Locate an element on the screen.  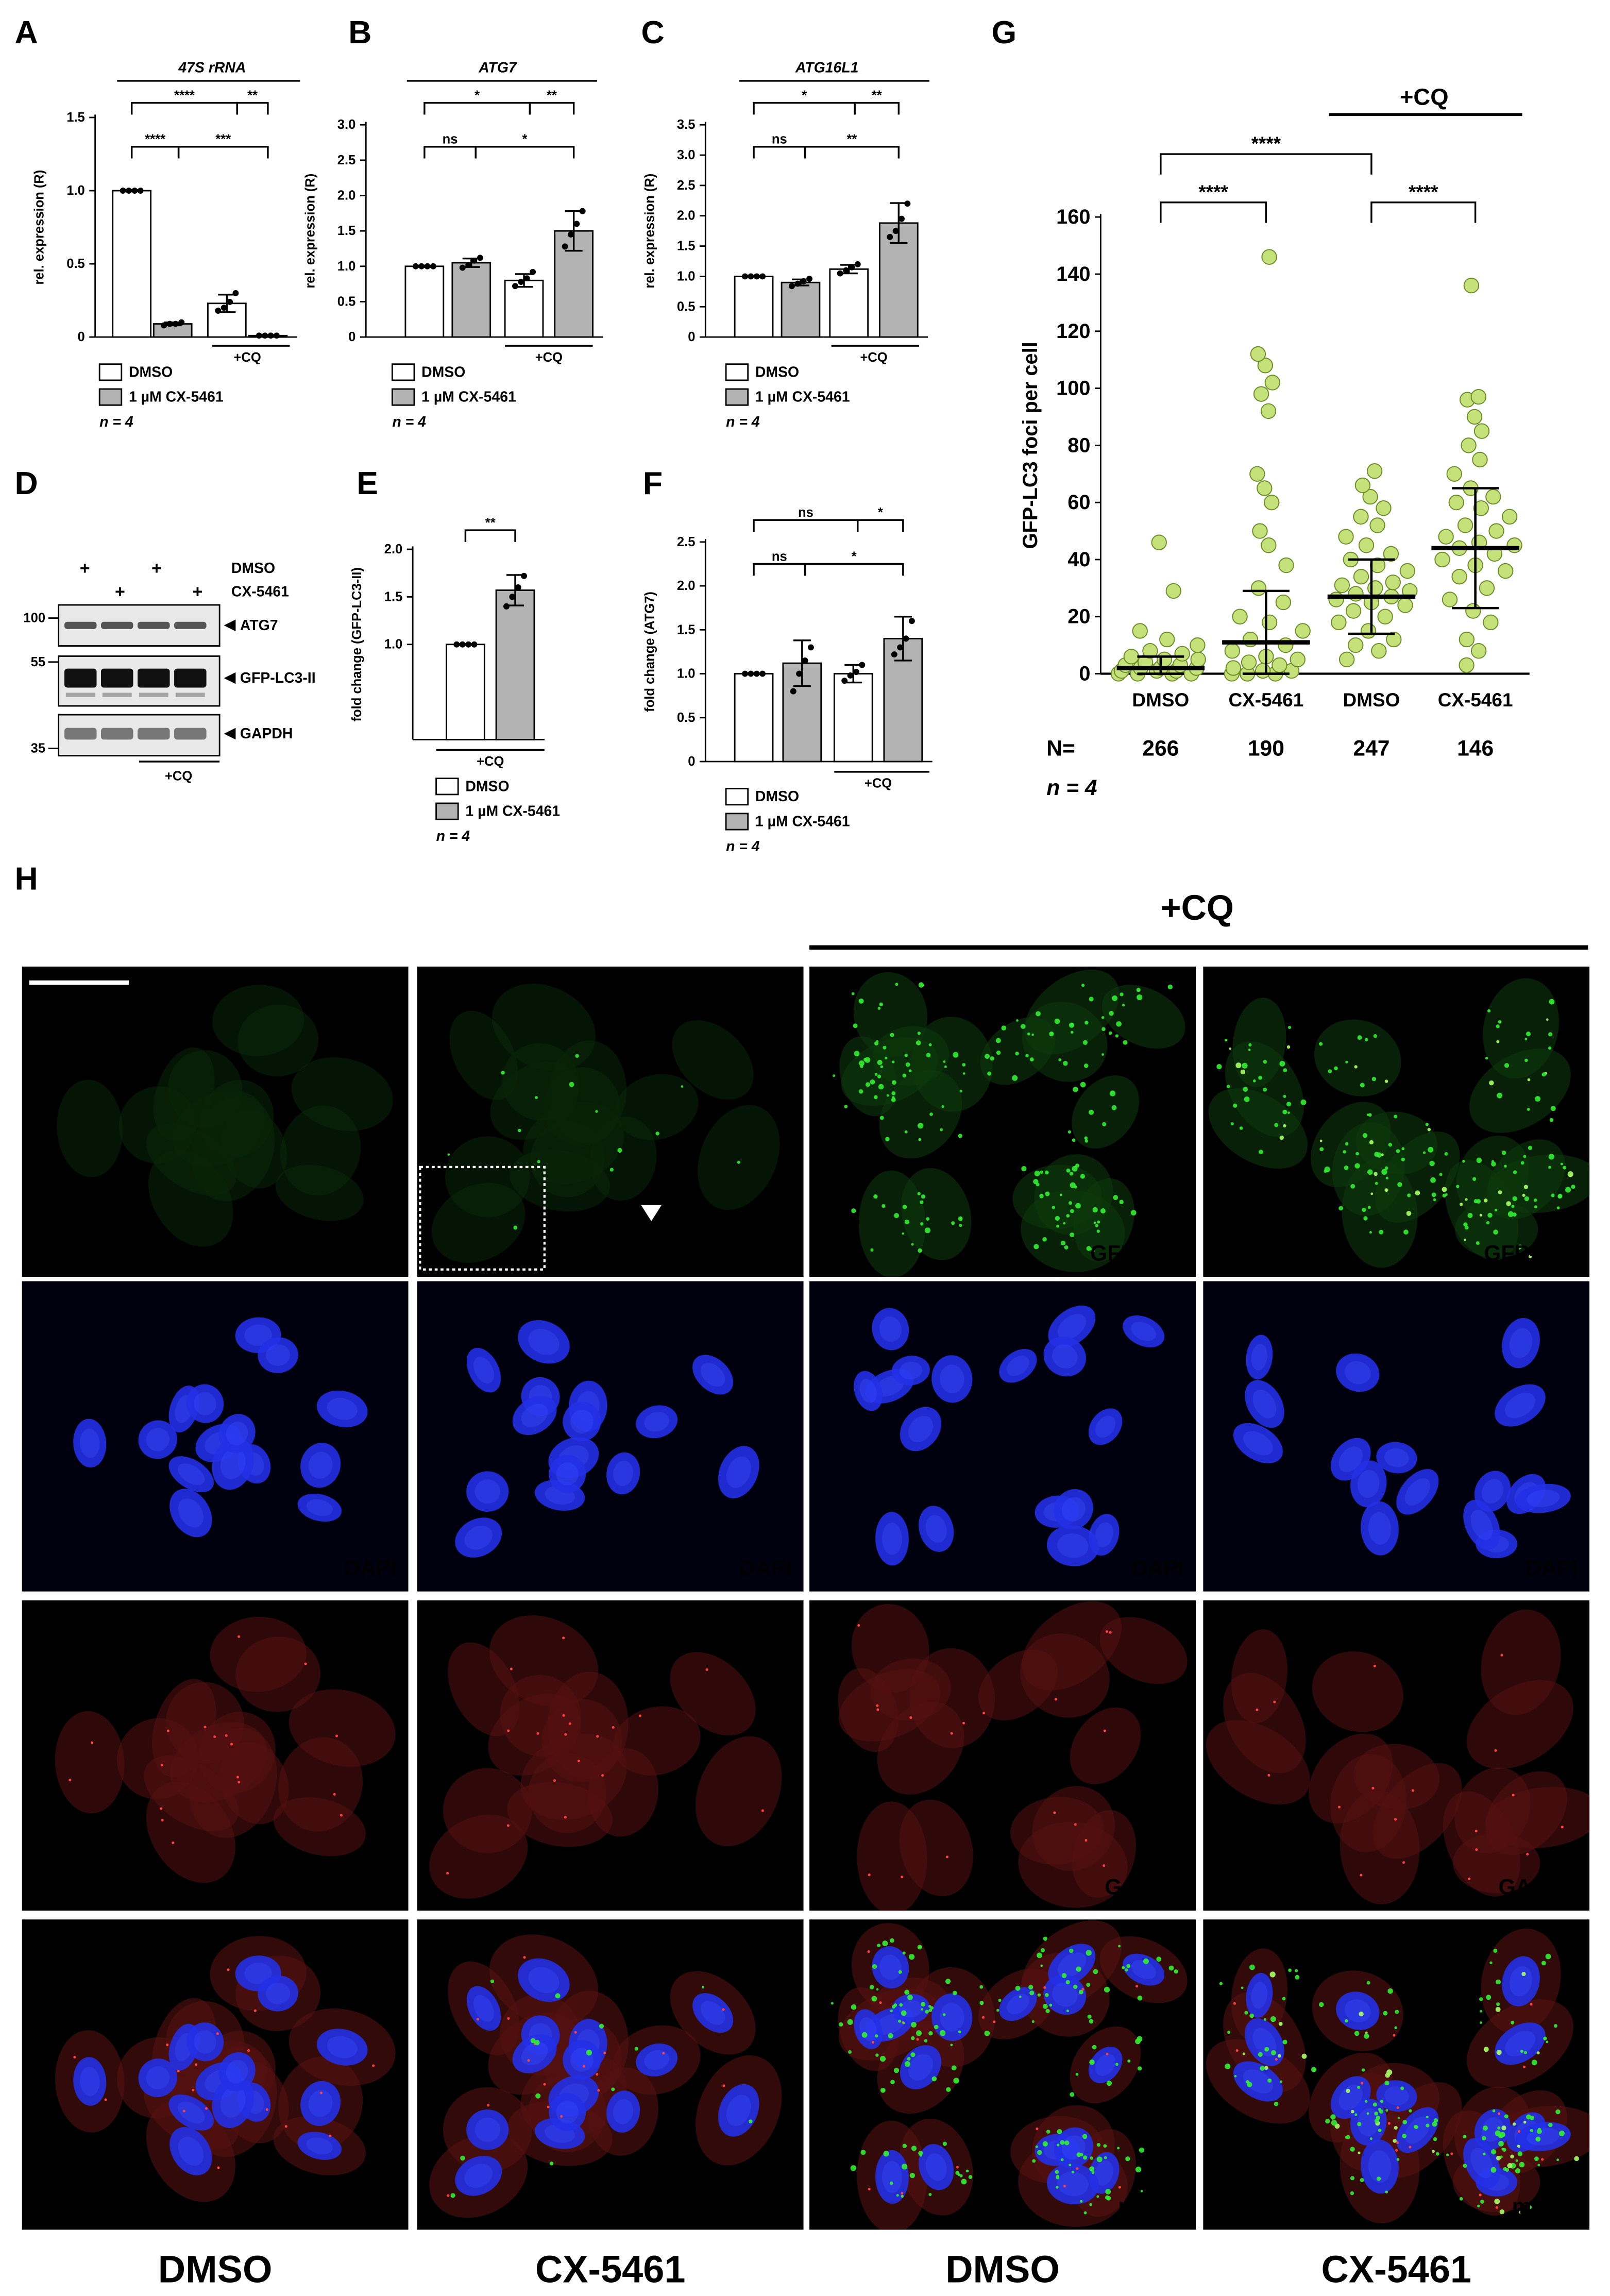
y-axis-label: fold change (ATG7) is located at coordinates (649, 652).